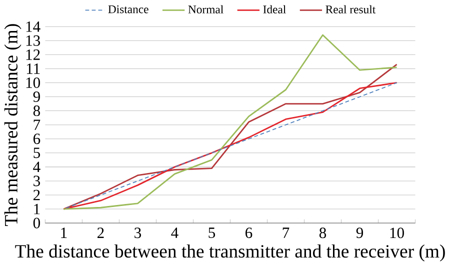 The height and width of the screenshot is (266, 450). I want to click on legend-label: Ideal, so click(274, 9).